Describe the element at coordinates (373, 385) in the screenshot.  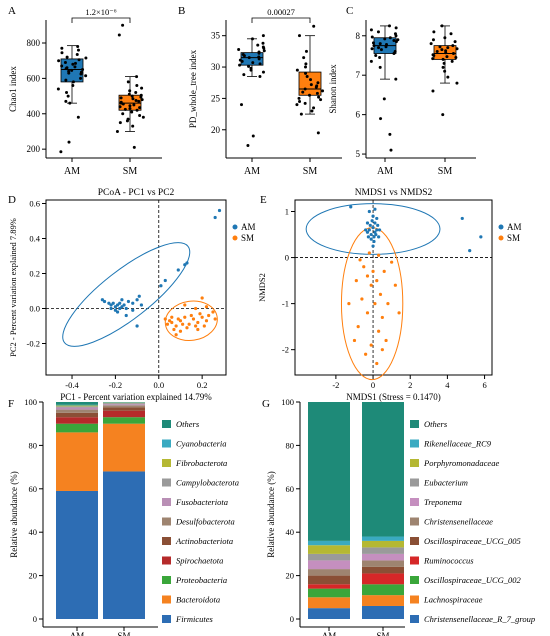
I see `x-tick-label: 0` at that location.